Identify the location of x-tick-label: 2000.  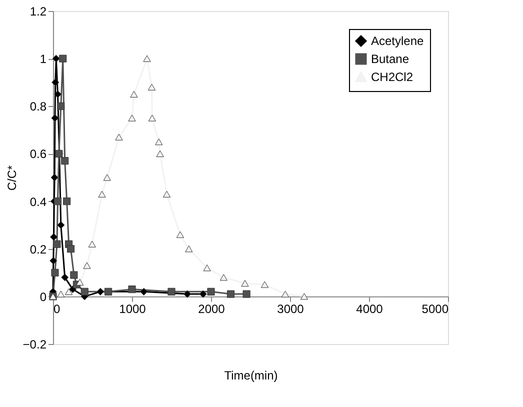
(212, 309).